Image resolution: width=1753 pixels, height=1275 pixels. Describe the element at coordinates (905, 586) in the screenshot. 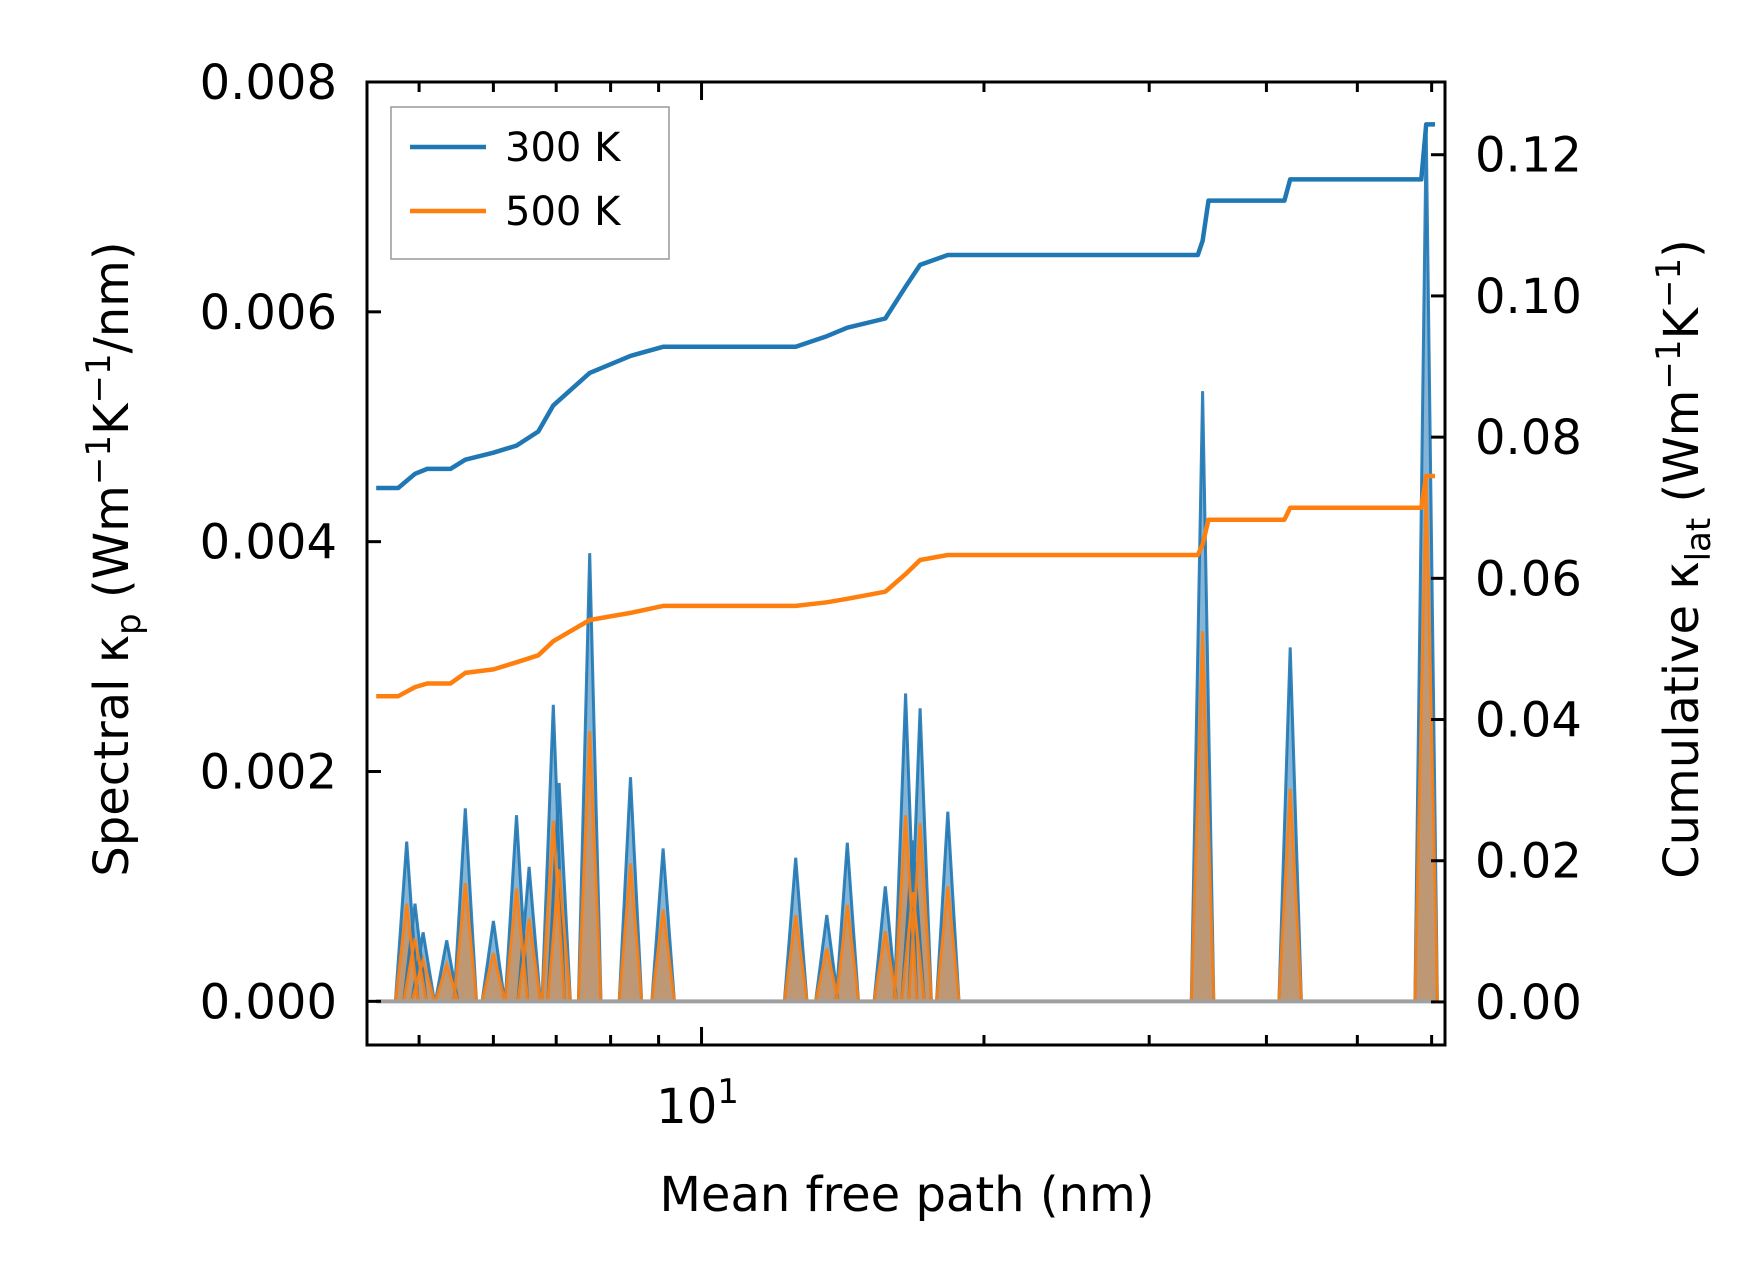

I see `cumulative-line-500k` at that location.